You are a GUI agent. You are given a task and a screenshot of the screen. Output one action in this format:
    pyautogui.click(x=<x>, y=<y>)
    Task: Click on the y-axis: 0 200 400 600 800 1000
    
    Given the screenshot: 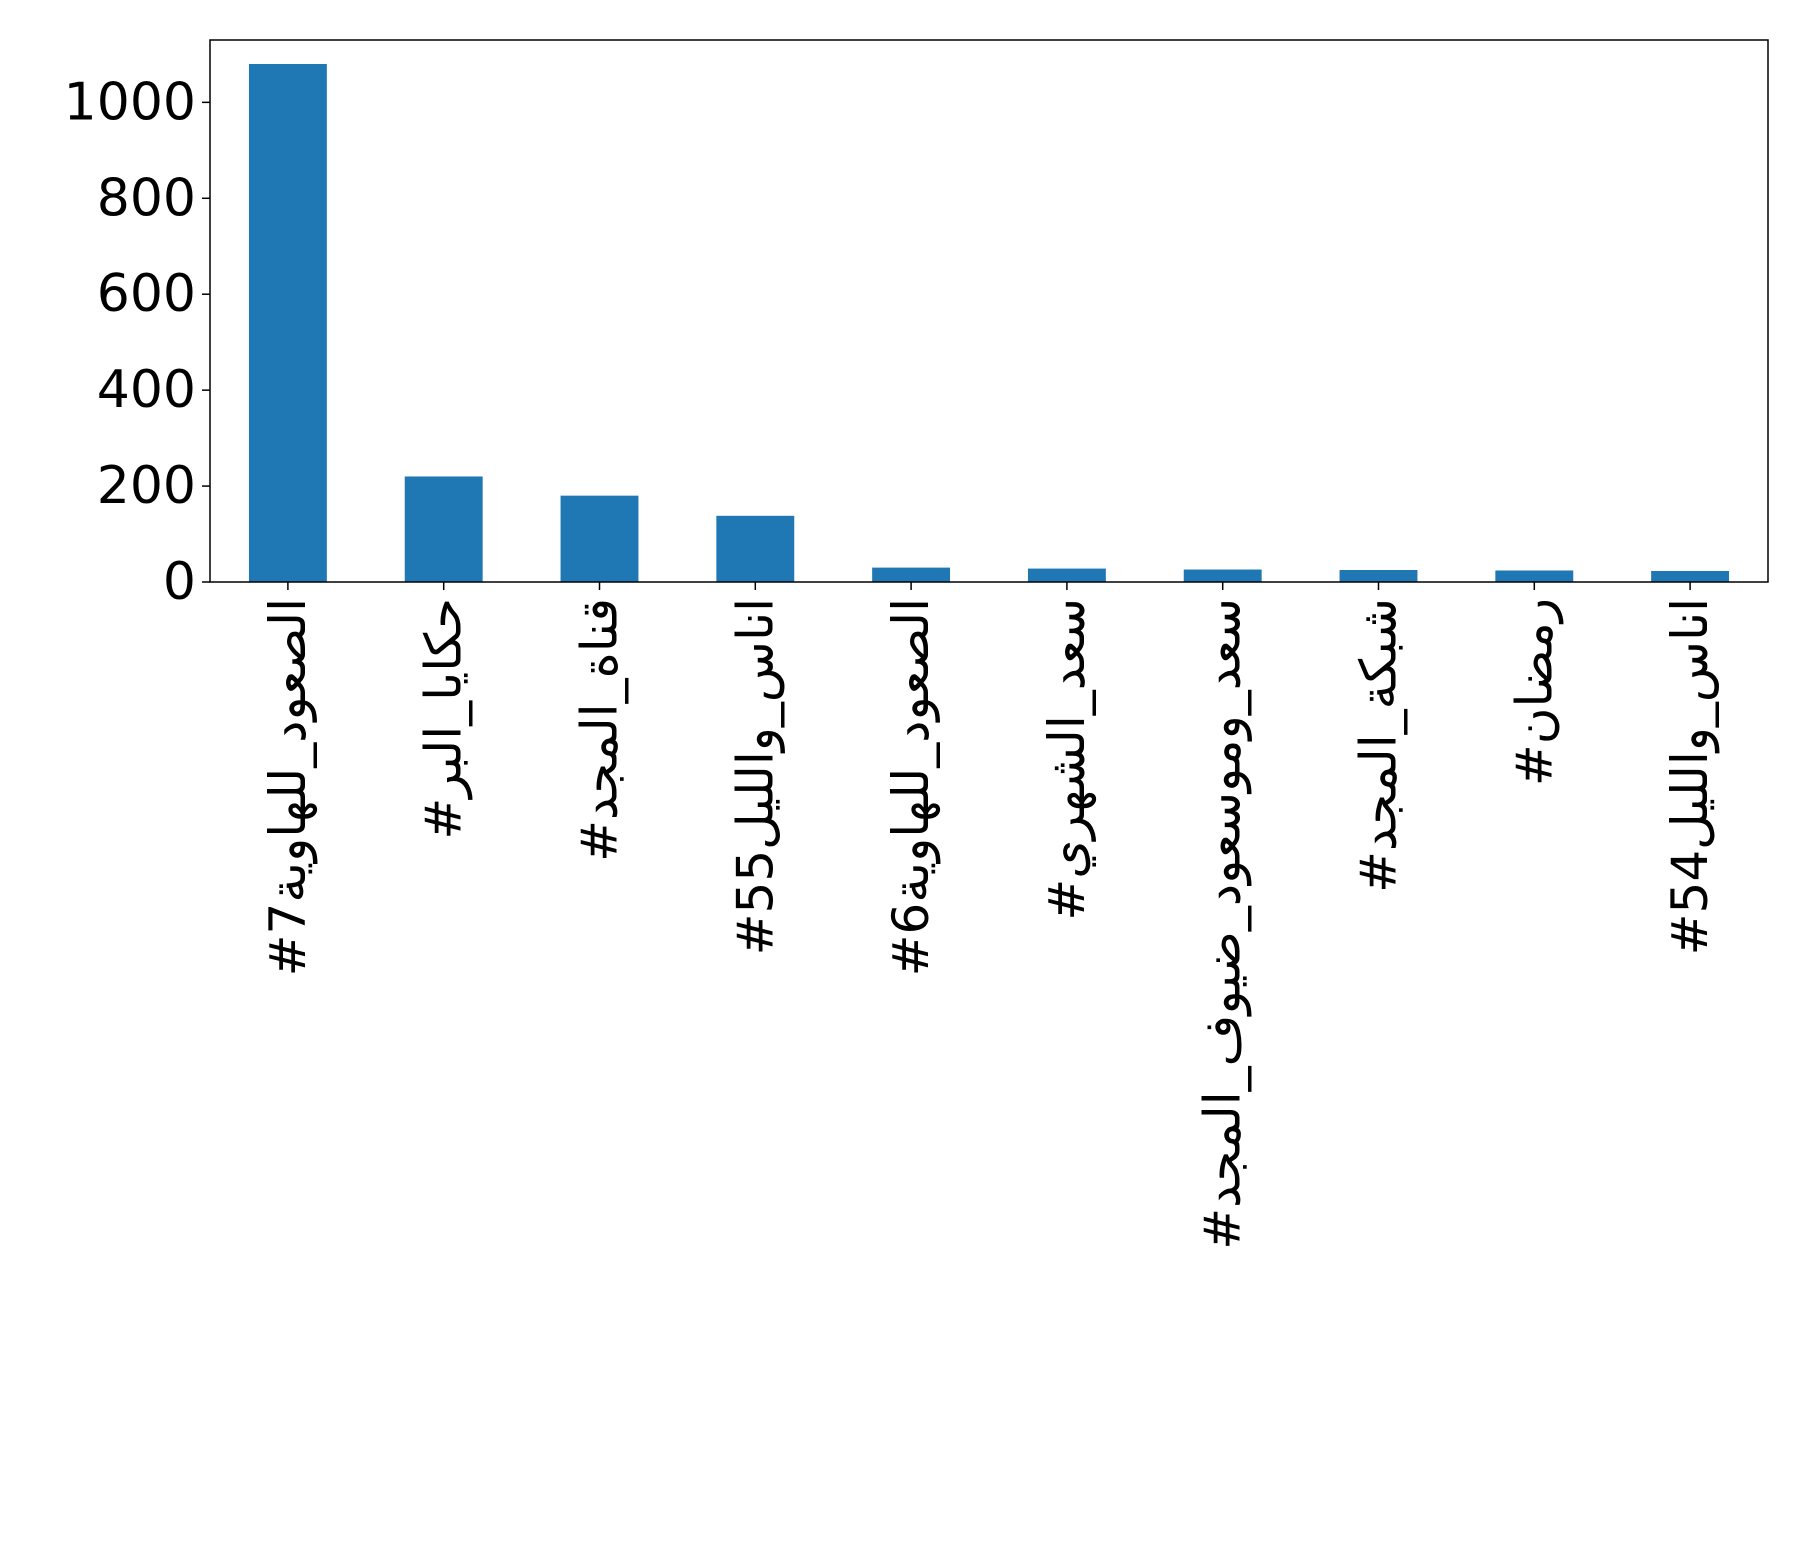 What is the action you would take?
    pyautogui.click(x=137, y=342)
    